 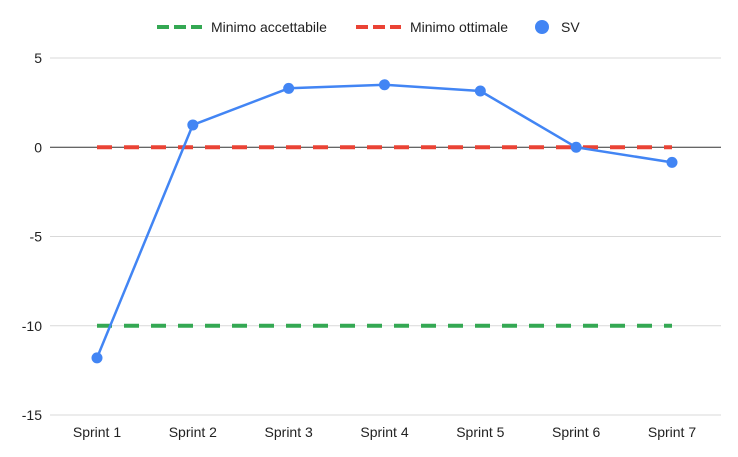 What do you see at coordinates (32, 415) in the screenshot?
I see `y-tick-label: -15` at bounding box center [32, 415].